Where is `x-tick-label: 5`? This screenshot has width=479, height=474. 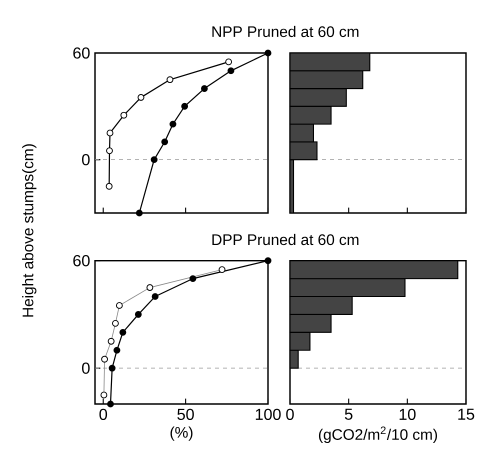 x-tick-label: 5 is located at coordinates (348, 414).